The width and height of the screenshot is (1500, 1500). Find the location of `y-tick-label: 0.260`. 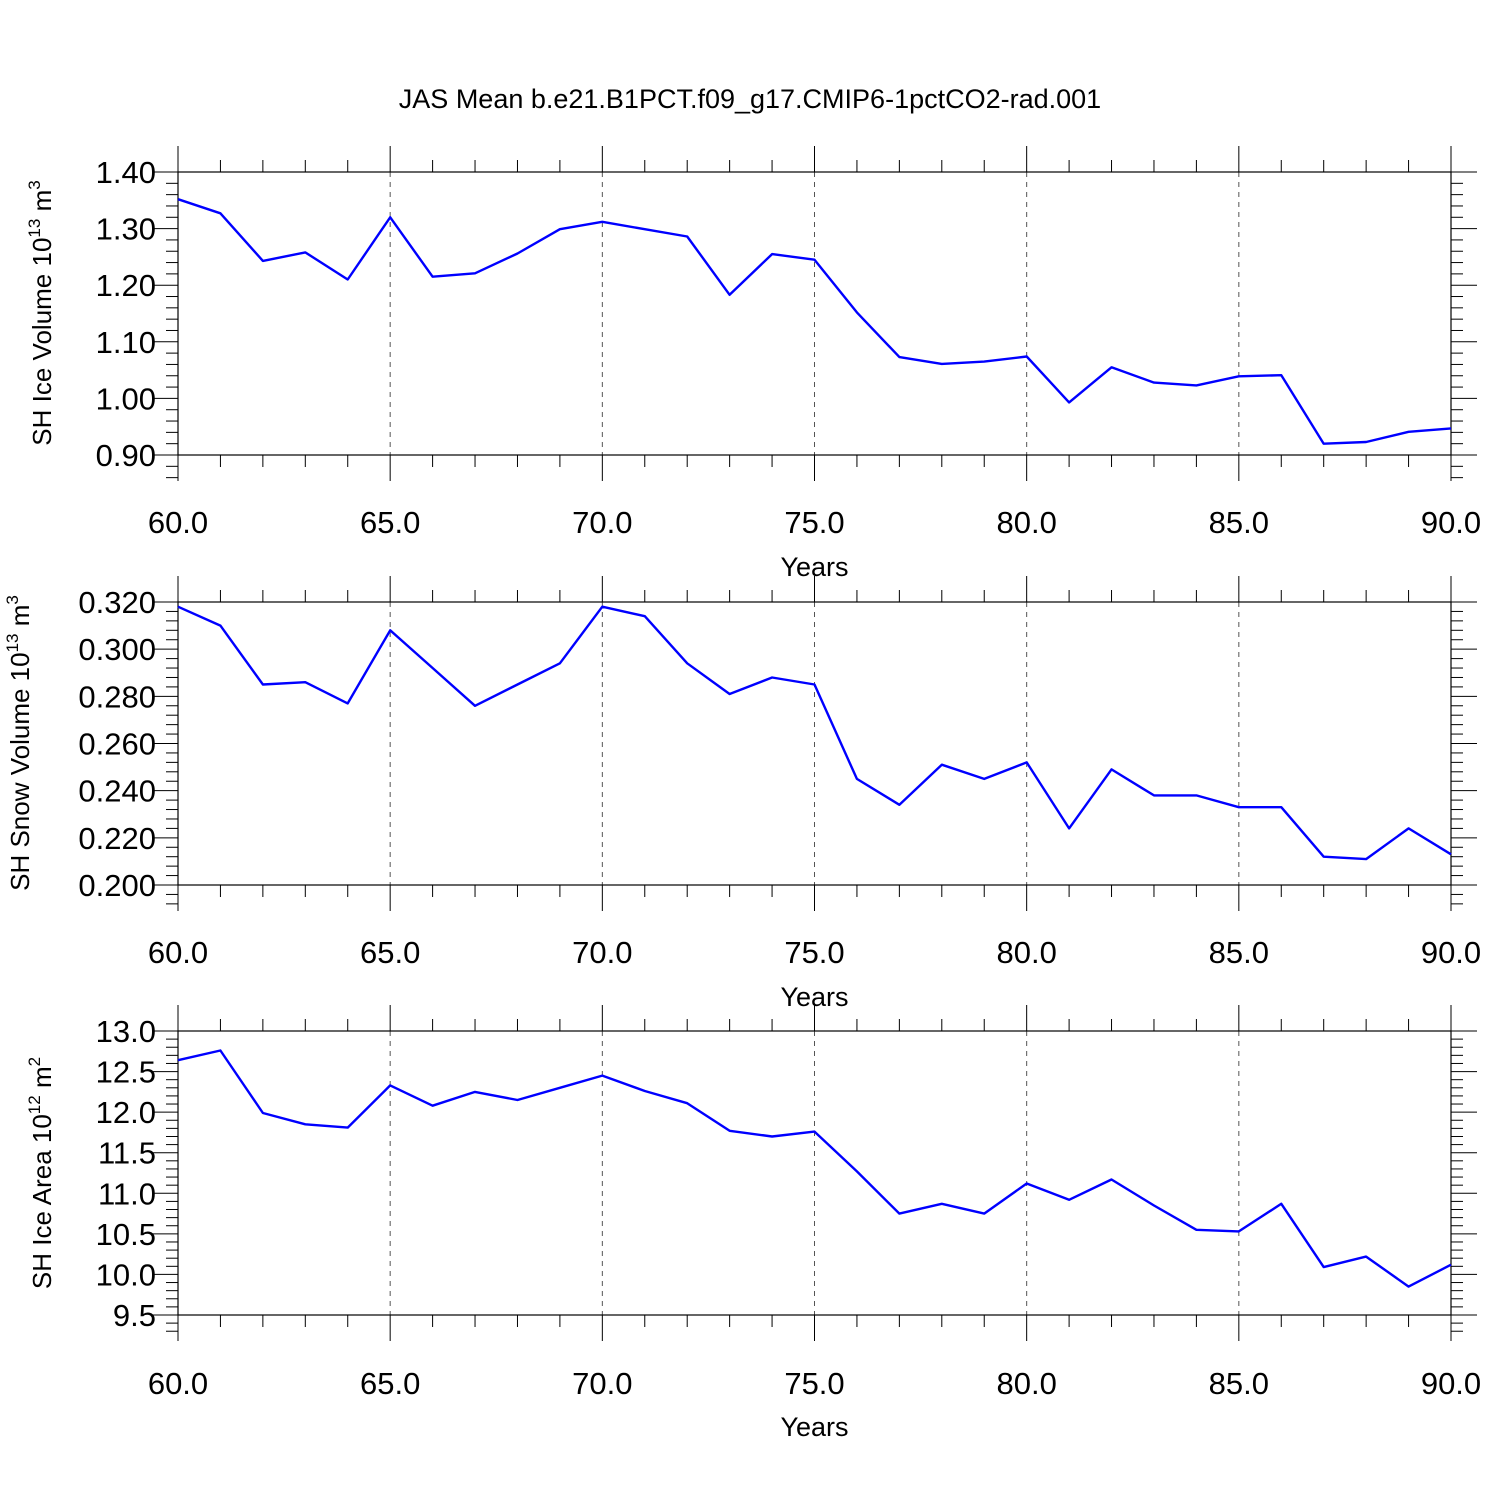

y-tick-label: 0.260 is located at coordinates (117, 744).